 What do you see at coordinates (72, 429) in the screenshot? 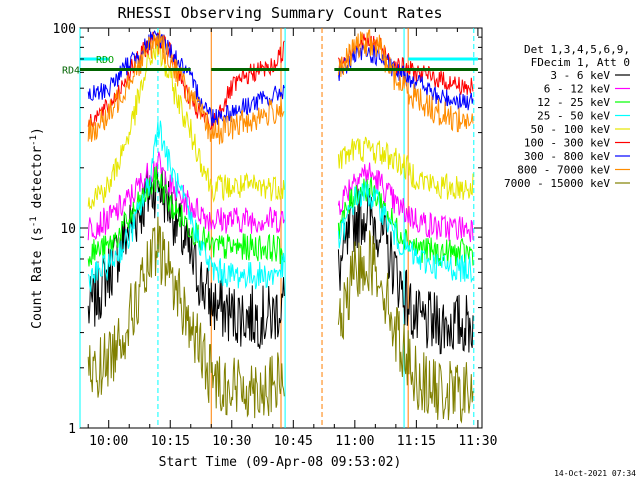
I see `y-tick-label: 1` at bounding box center [72, 429].